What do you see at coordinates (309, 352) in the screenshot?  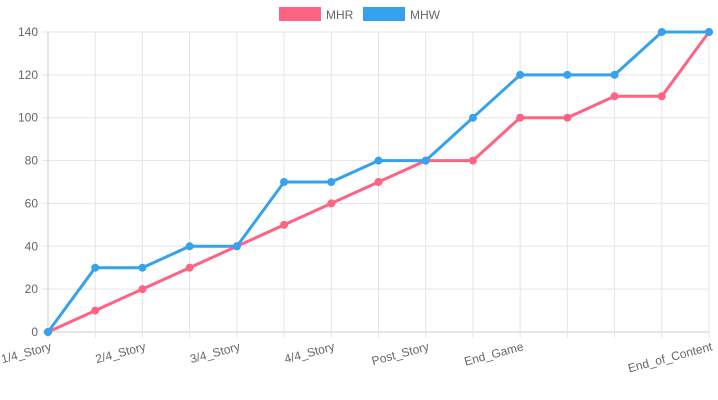 I see `x-tick-label: 4/4_Story` at bounding box center [309, 352].